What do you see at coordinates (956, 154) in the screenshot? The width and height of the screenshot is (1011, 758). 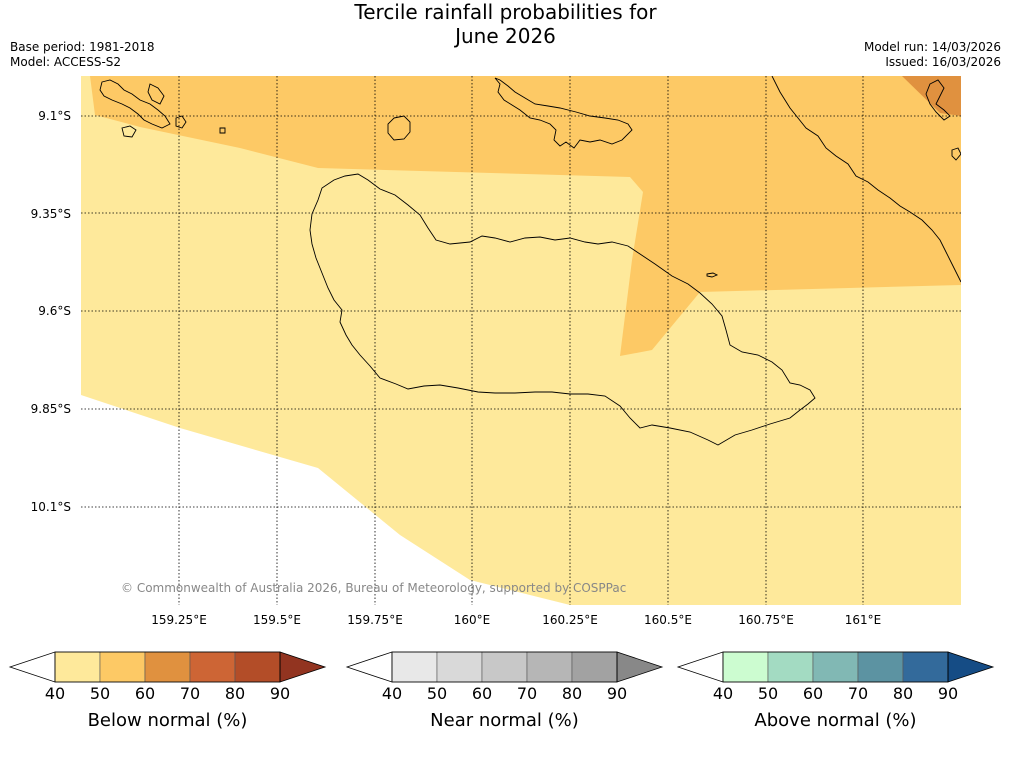 I see `coastline-malaita-islet` at bounding box center [956, 154].